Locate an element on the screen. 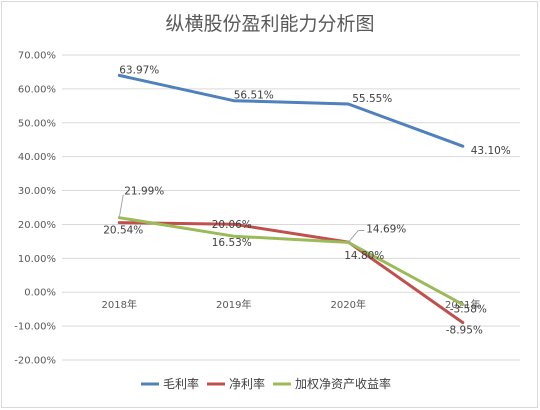  data-label: -8.95% is located at coordinates (464, 331).